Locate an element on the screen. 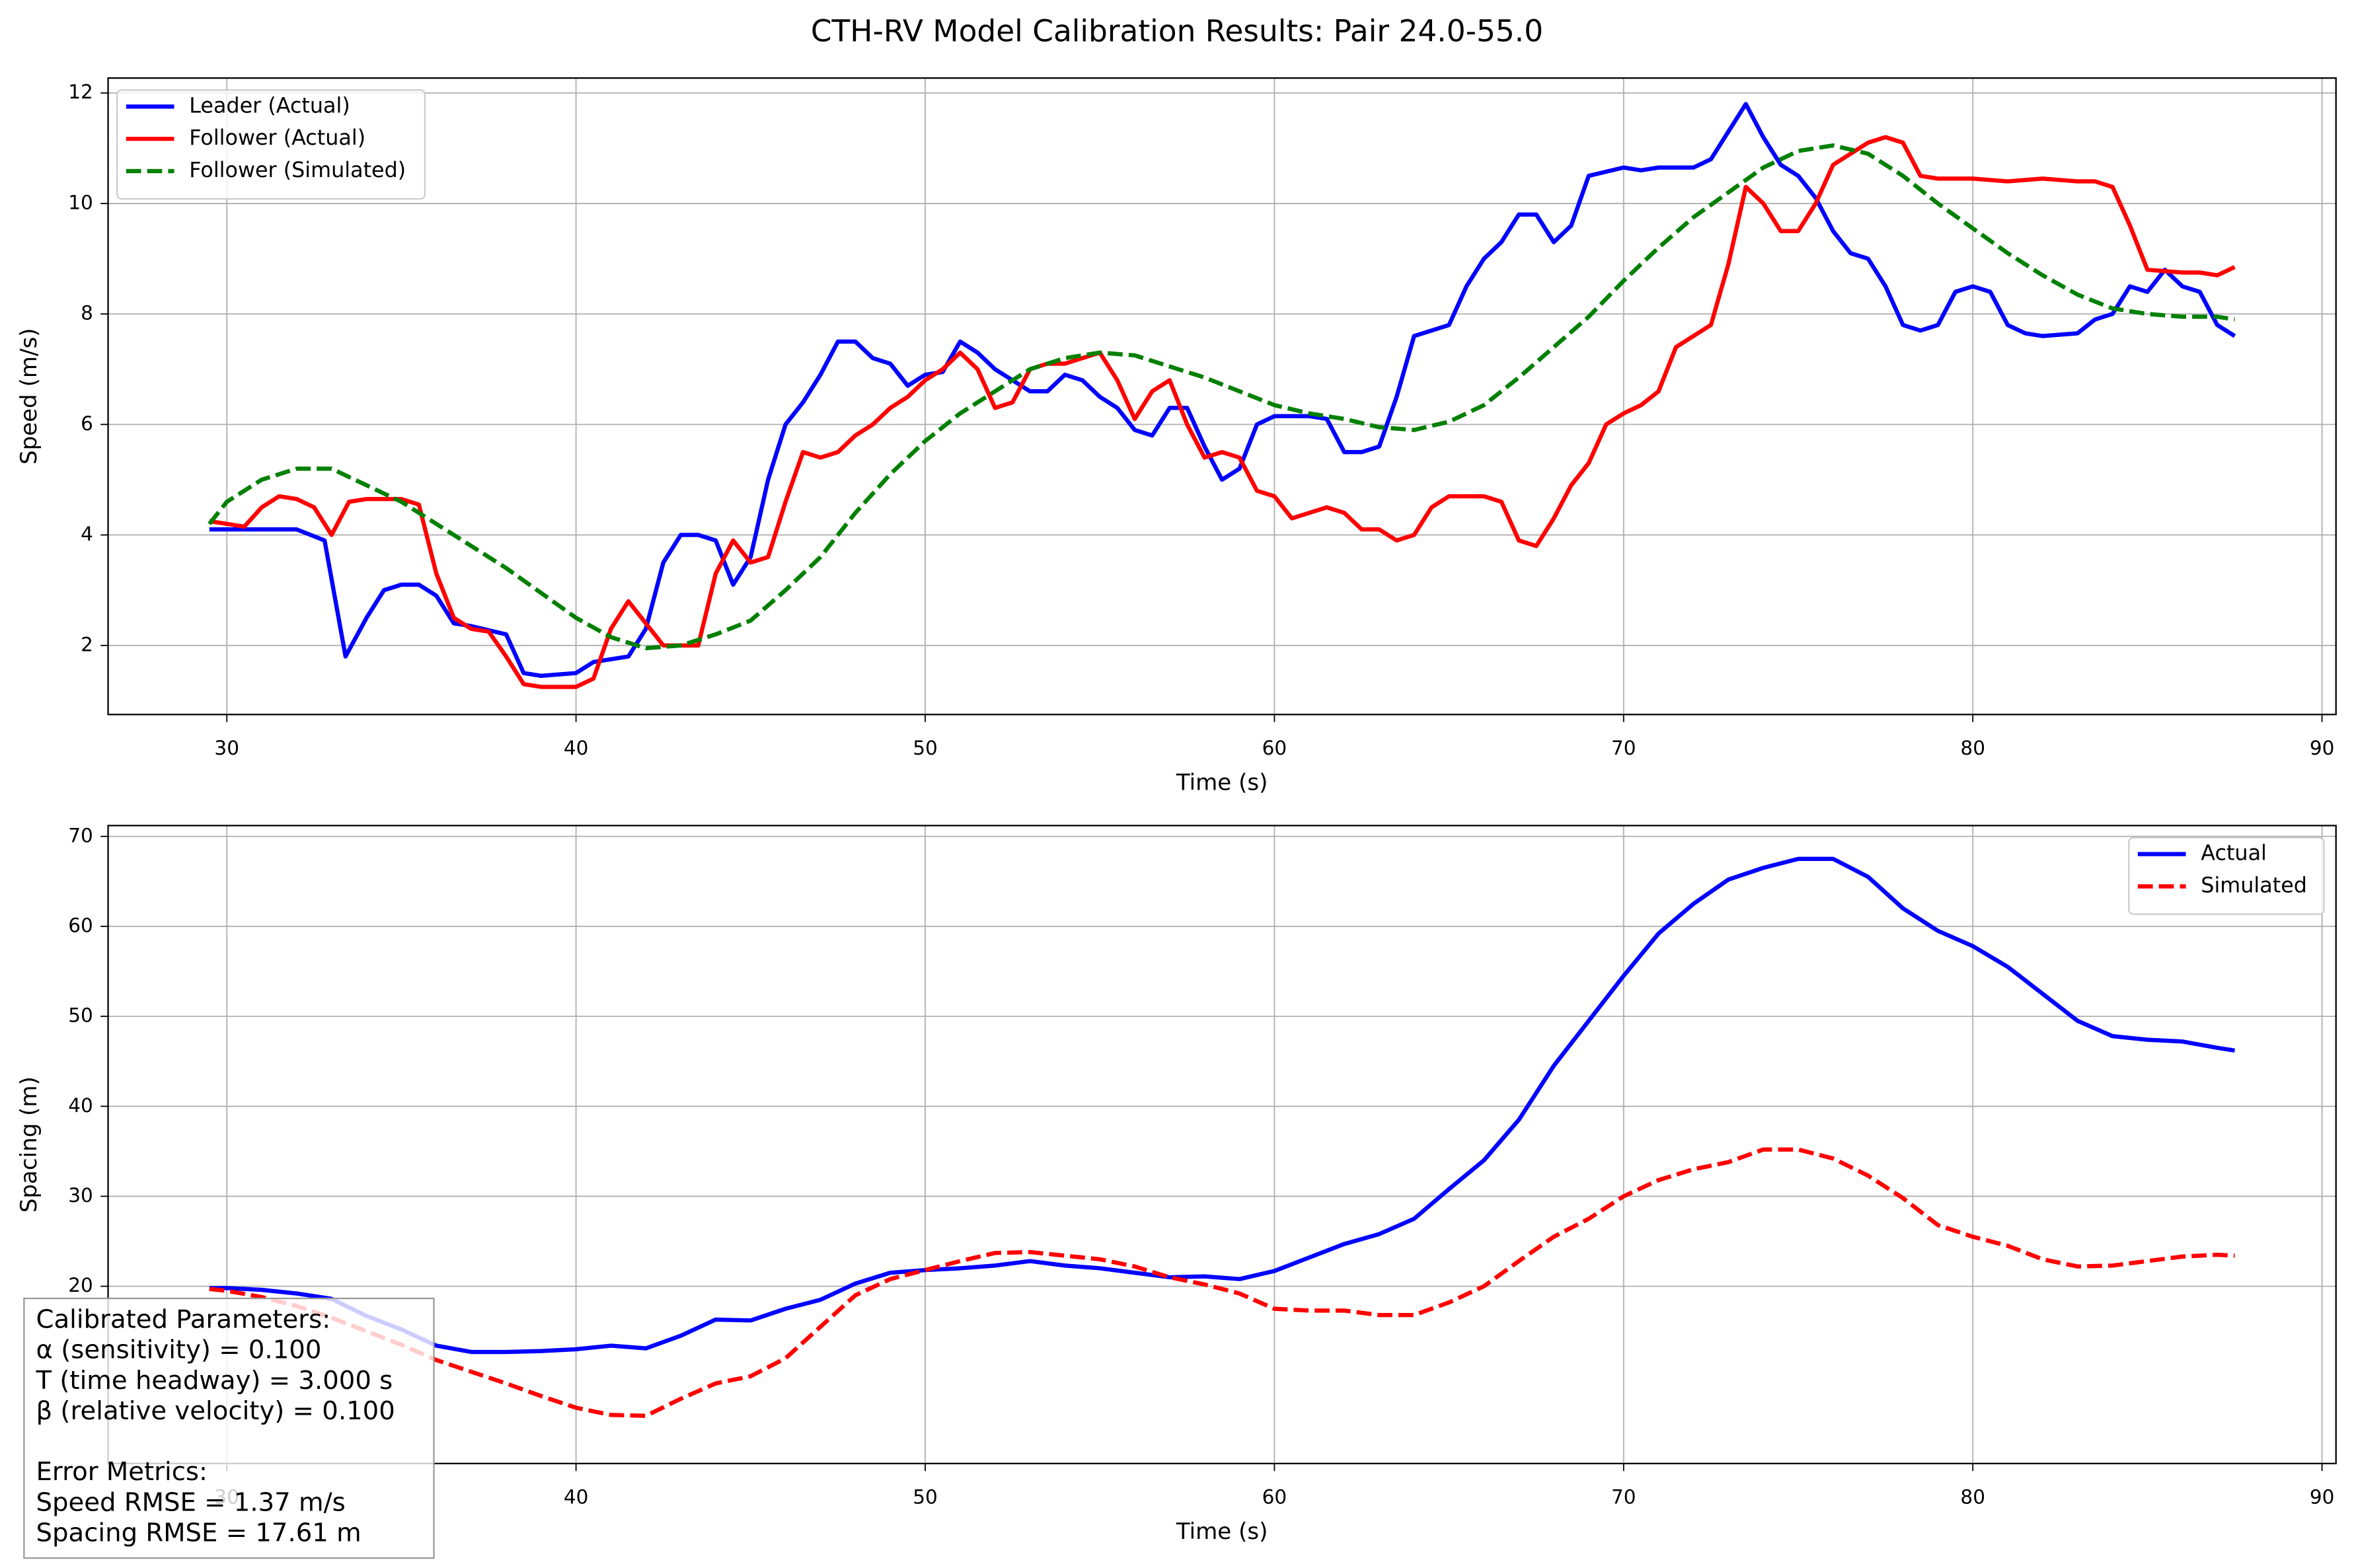 This screenshot has width=2354, height=1568. annotation-frame is located at coordinates (229, 1428).